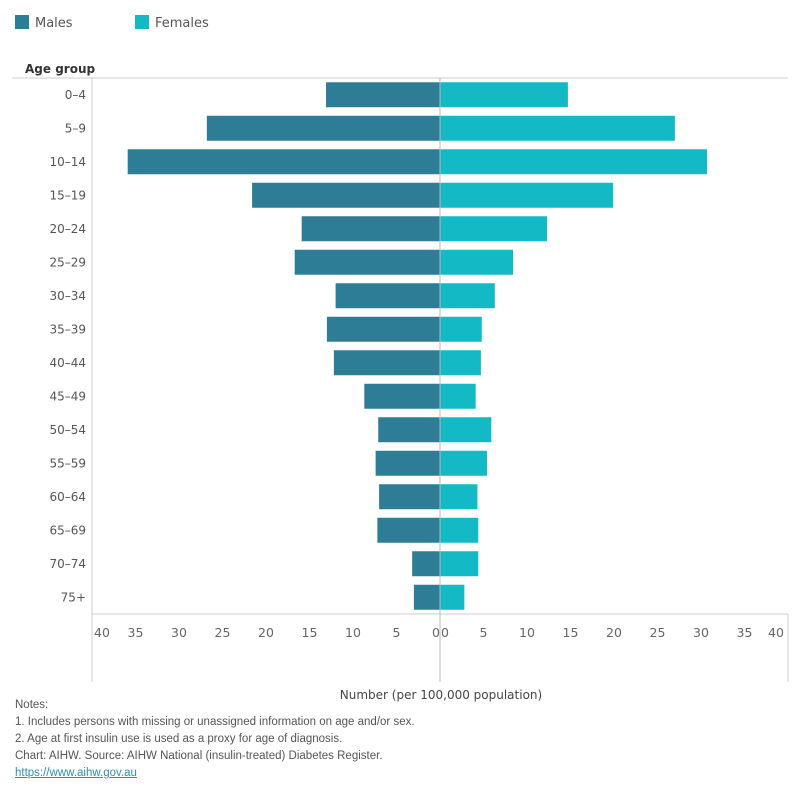 The height and width of the screenshot is (800, 800). I want to click on x-tick-left: 25, so click(223, 632).